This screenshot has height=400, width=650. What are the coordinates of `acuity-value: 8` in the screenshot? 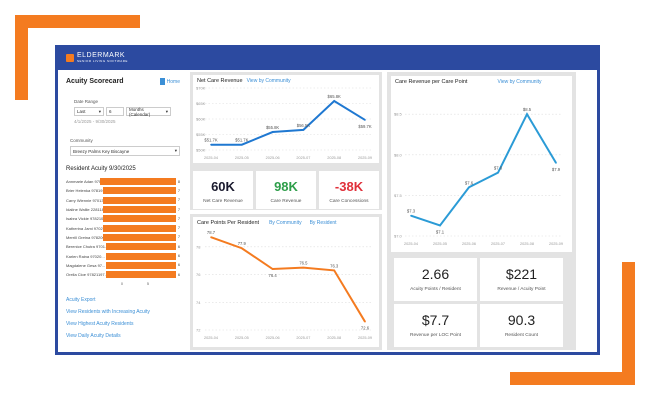 It's located at (179, 181).